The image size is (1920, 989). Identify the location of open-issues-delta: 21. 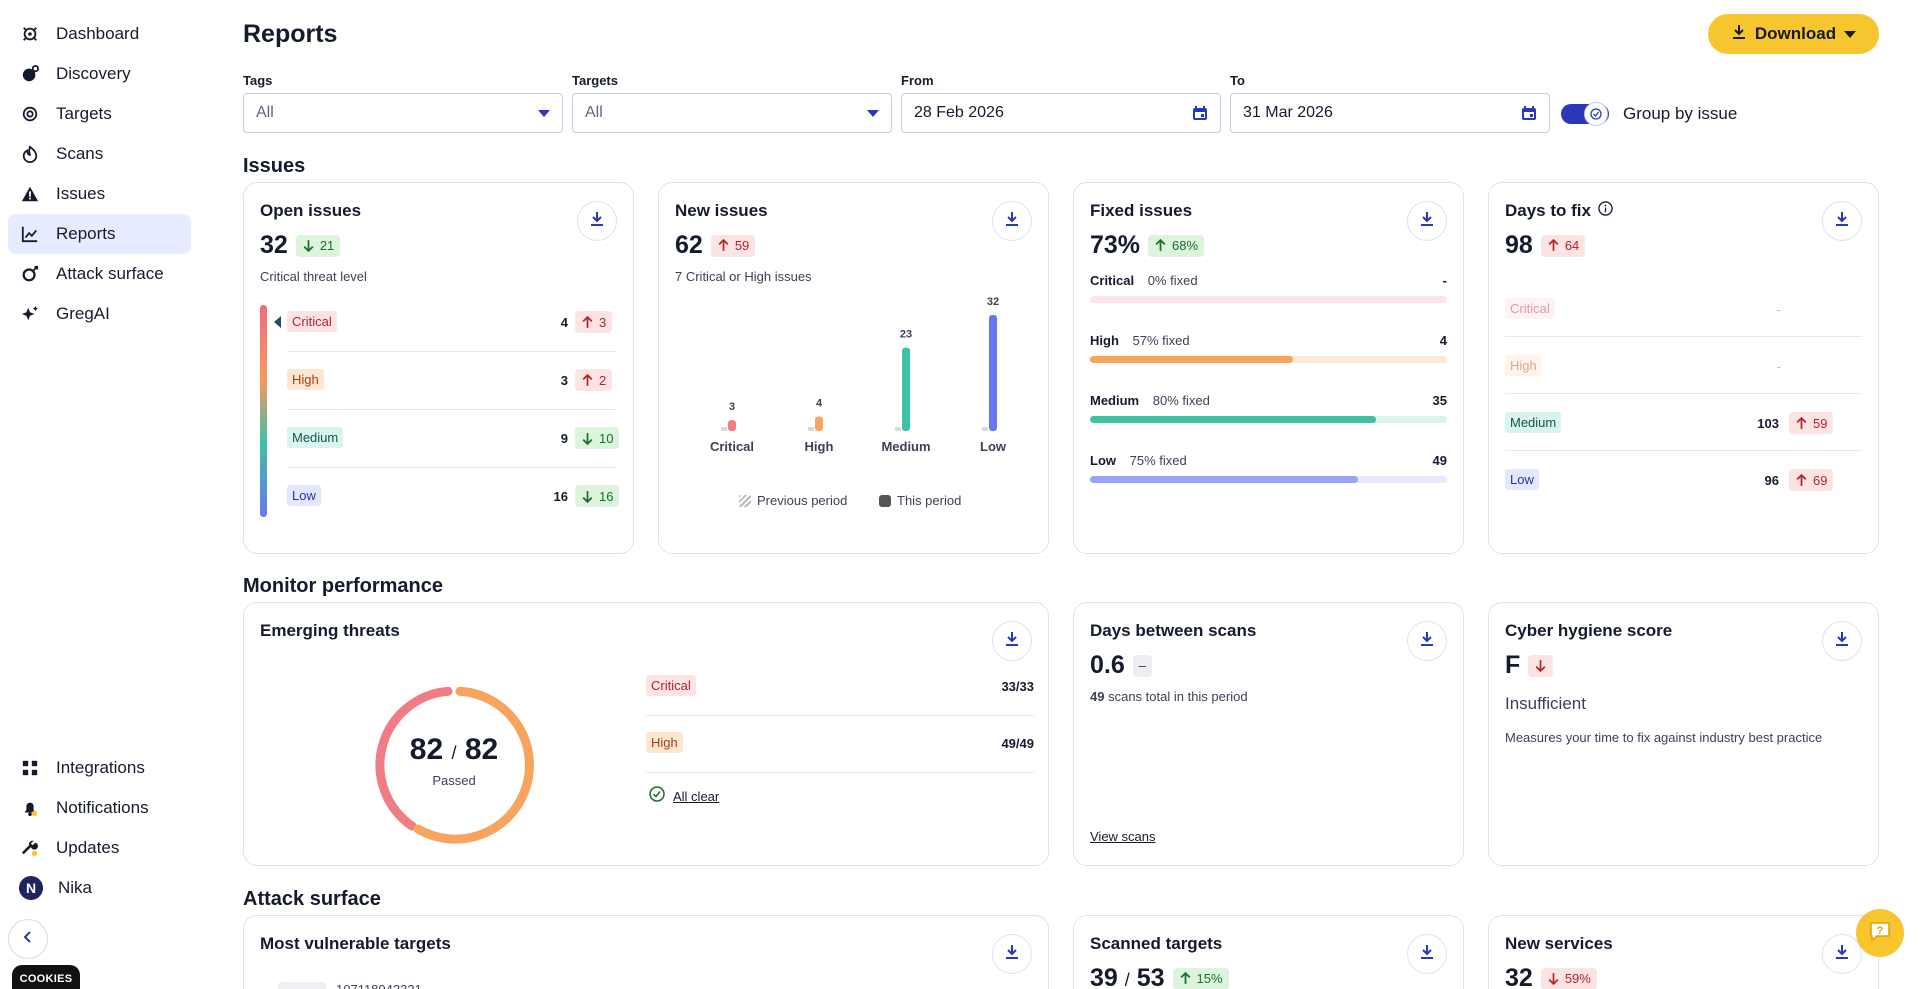
(318, 245).